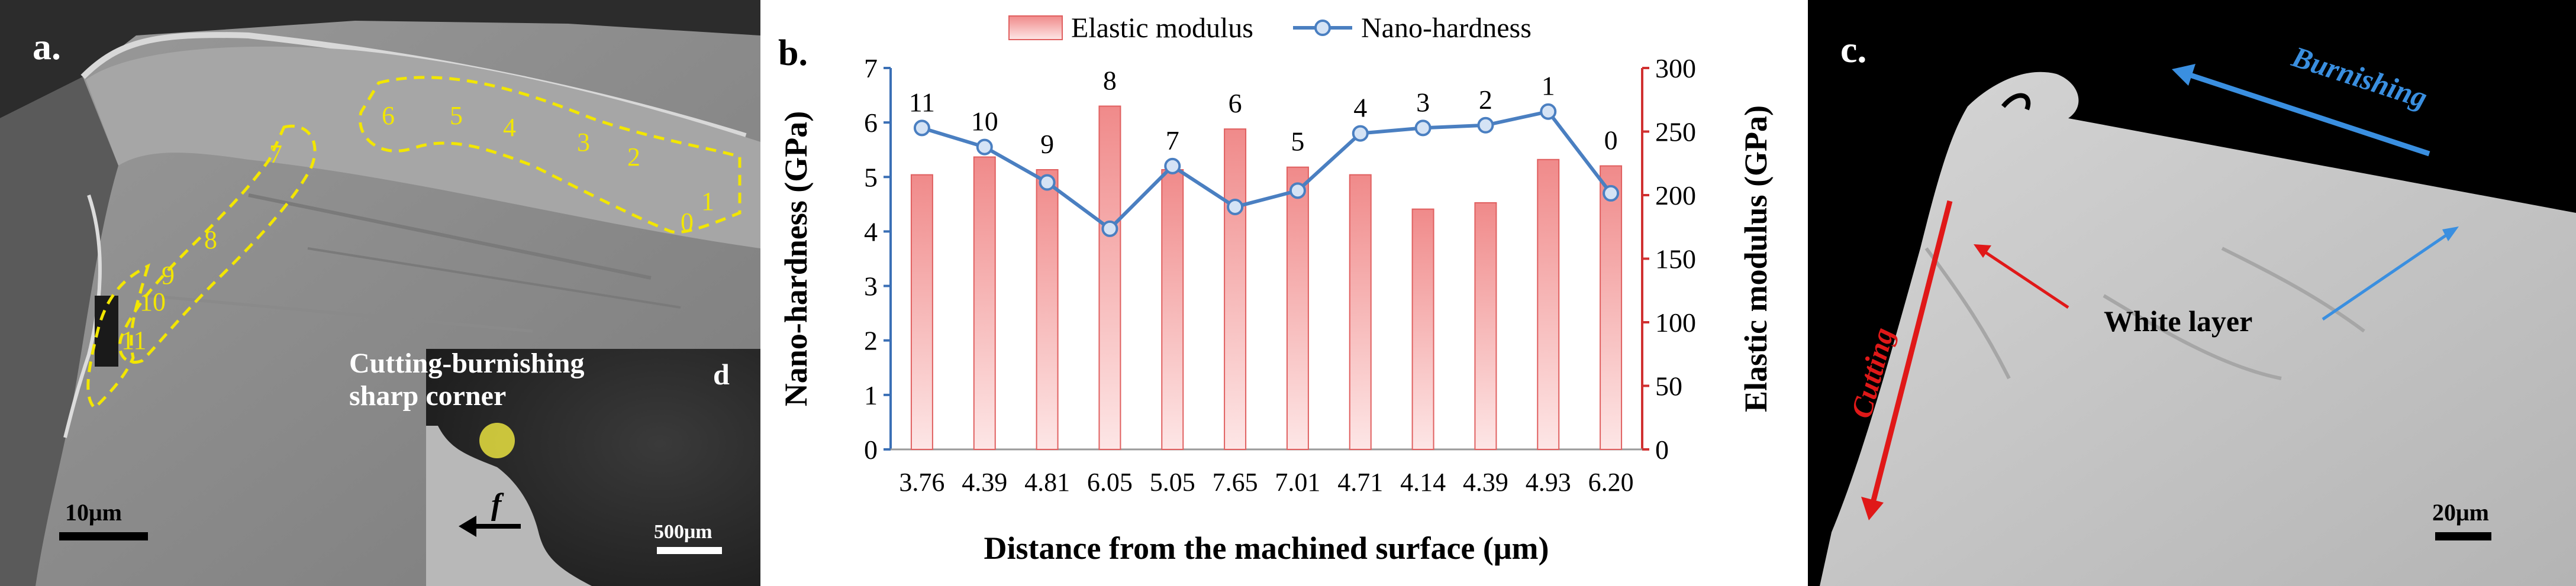 The width and height of the screenshot is (2576, 586). Describe the element at coordinates (687, 222) in the screenshot. I see `region-number-0: 0` at that location.